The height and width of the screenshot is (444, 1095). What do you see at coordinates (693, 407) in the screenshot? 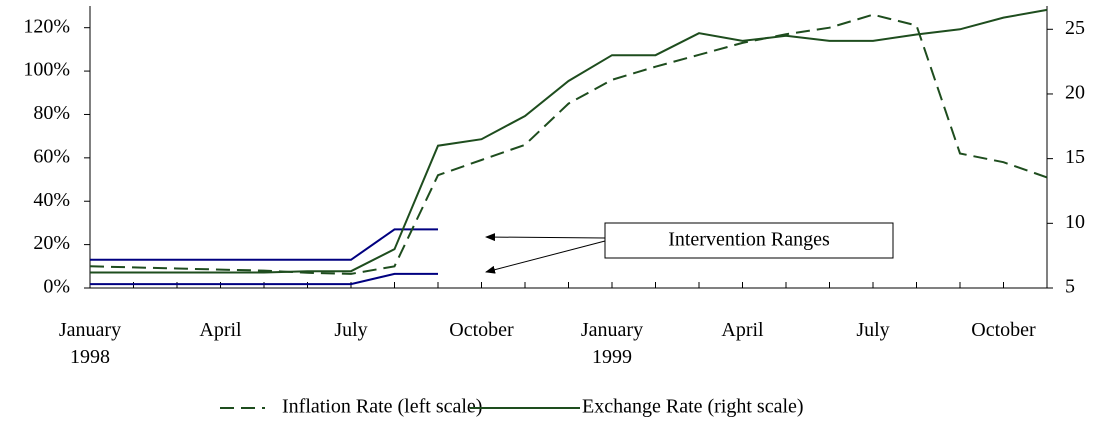
I see `legend-label: Exchange Rate (right scale)` at bounding box center [693, 407].